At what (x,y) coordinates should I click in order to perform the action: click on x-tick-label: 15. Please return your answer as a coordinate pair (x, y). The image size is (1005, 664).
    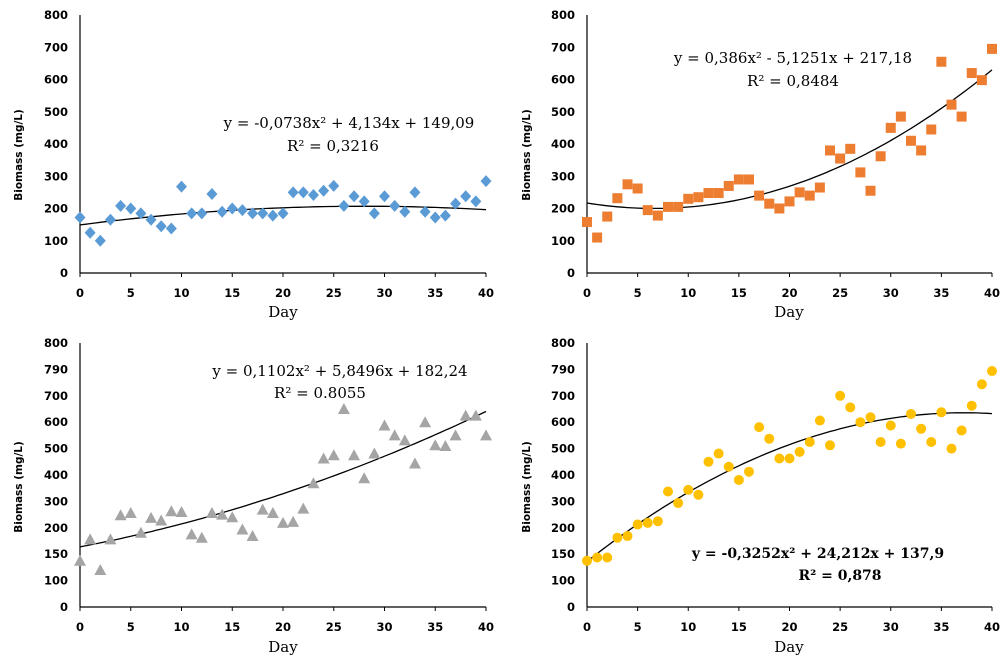
    Looking at the image, I should click on (232, 627).